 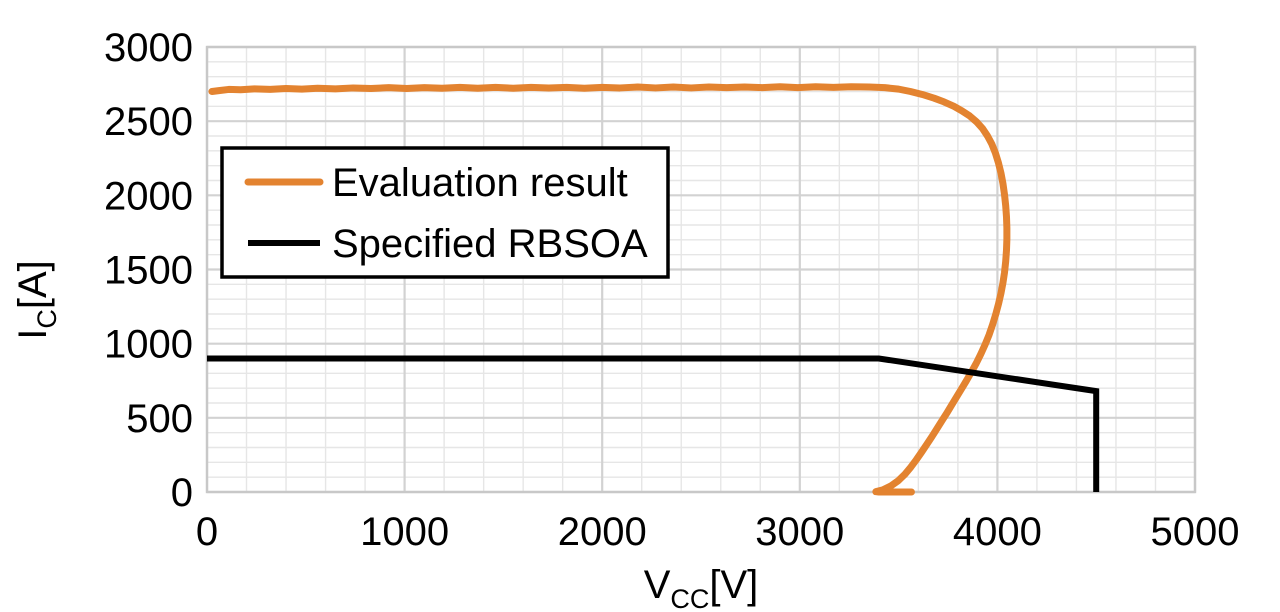 I want to click on x-axis-title-unit: [V], so click(x=733, y=585).